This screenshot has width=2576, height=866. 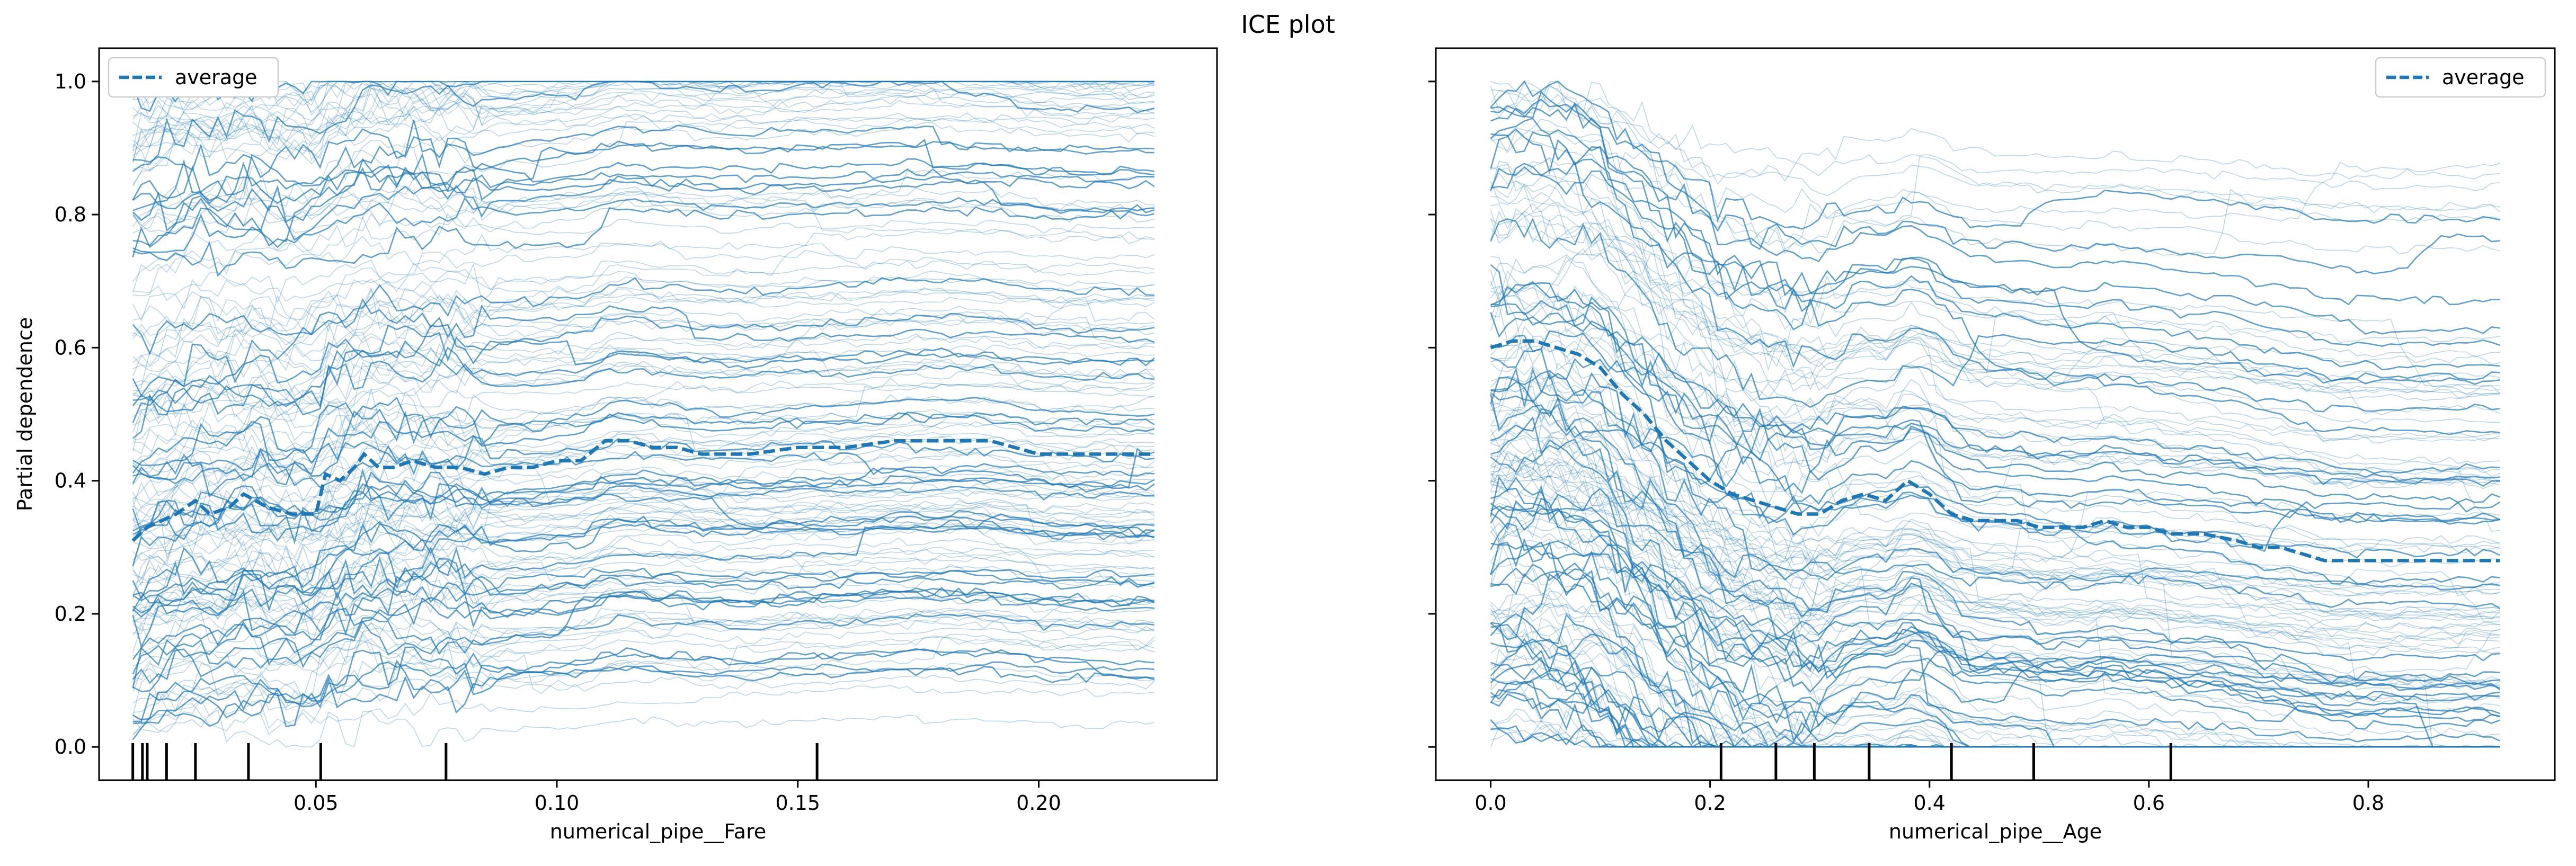 What do you see at coordinates (2368, 803) in the screenshot?
I see `x-tick-label: 0.8` at bounding box center [2368, 803].